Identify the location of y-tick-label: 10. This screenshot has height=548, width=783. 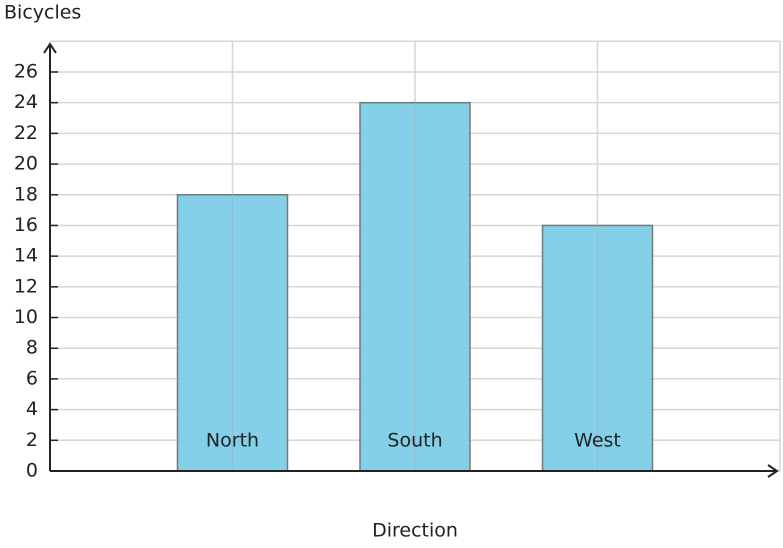
(26, 317).